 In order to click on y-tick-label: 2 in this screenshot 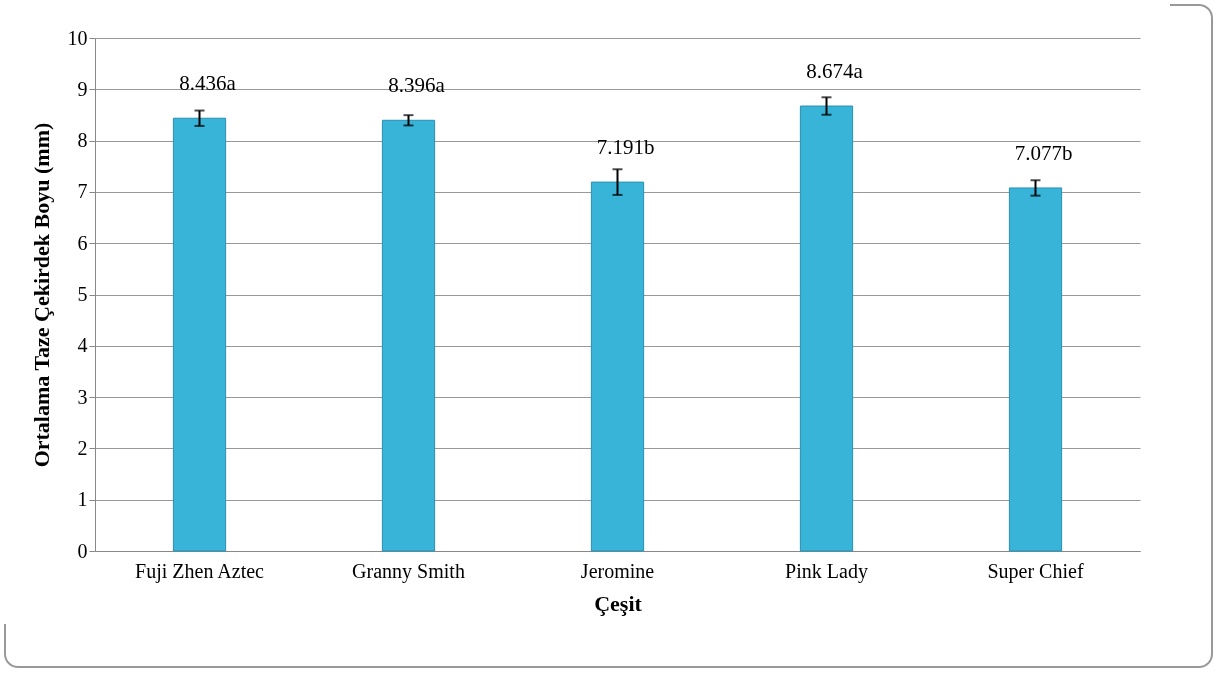, I will do `click(82, 447)`.